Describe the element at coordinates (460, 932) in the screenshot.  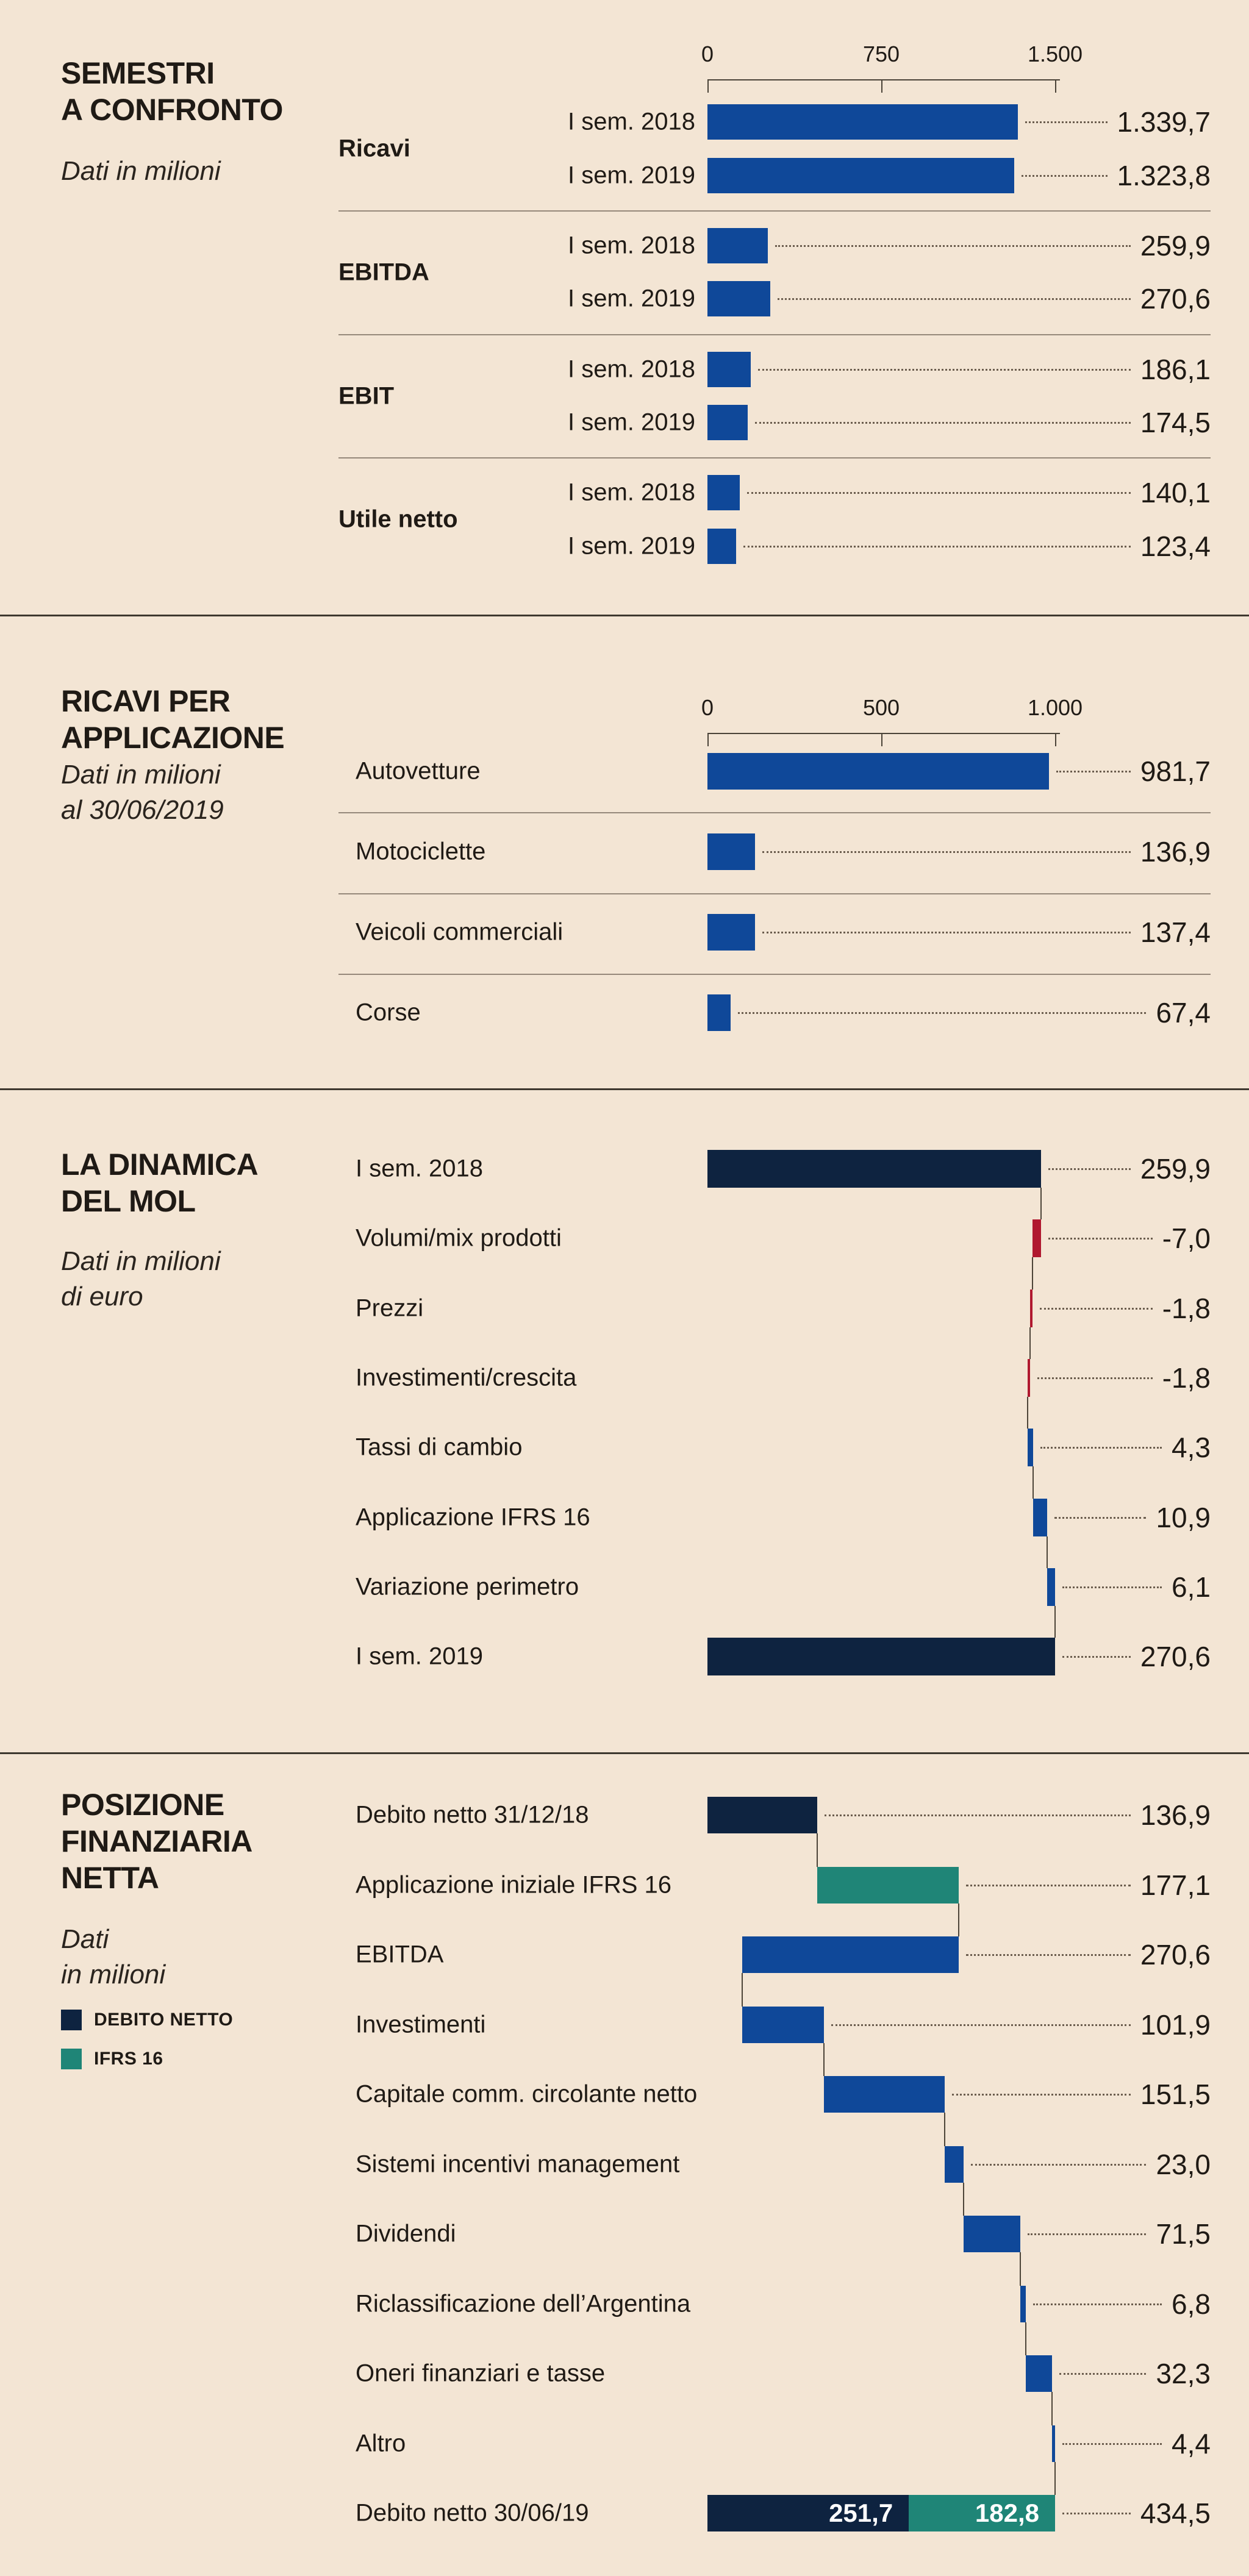
I see `row-label: Veicoli commerciali` at that location.